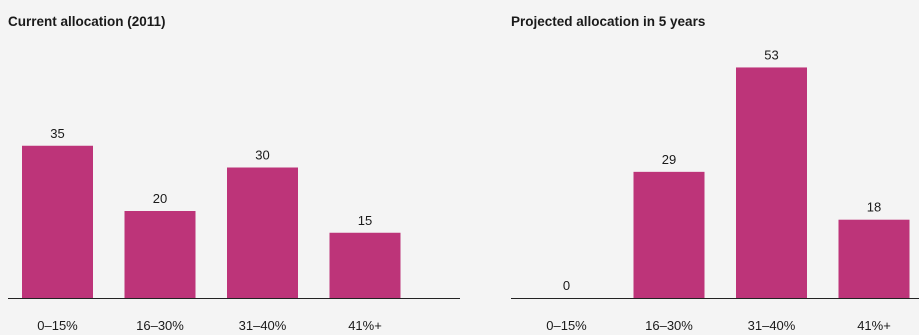 This screenshot has height=335, width=919. I want to click on chart-title: Projected allocation in 5 years, so click(608, 21).